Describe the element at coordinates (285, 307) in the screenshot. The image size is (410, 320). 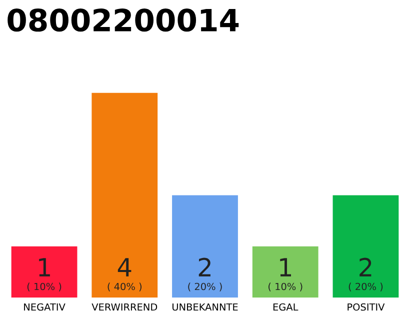
I see `x-tick-label: EGAL` at that location.